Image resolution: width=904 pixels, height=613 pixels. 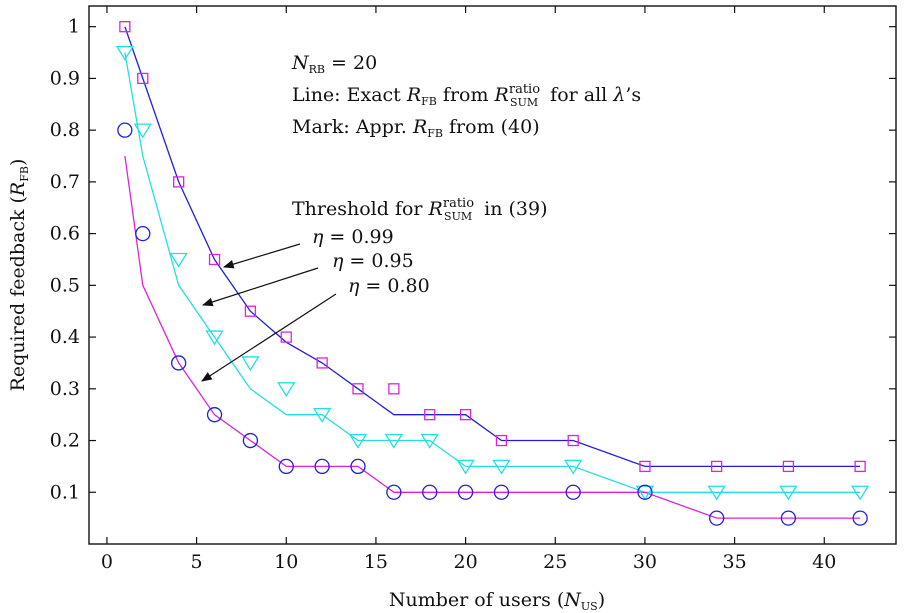 I want to click on x-tick-label: 35, so click(x=735, y=562).